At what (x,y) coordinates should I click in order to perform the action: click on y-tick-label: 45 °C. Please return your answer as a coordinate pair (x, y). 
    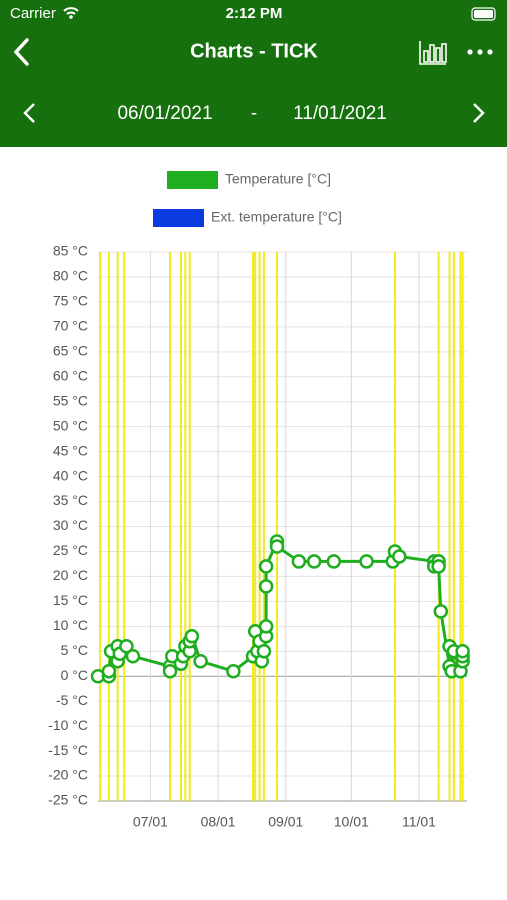
    Looking at the image, I should click on (70, 450).